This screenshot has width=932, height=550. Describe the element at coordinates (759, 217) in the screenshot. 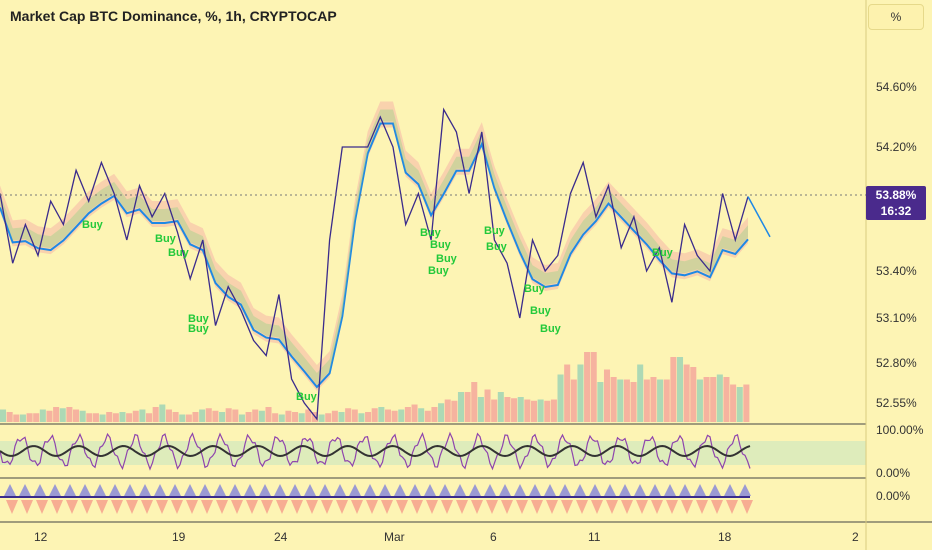

I see `projection-line` at that location.